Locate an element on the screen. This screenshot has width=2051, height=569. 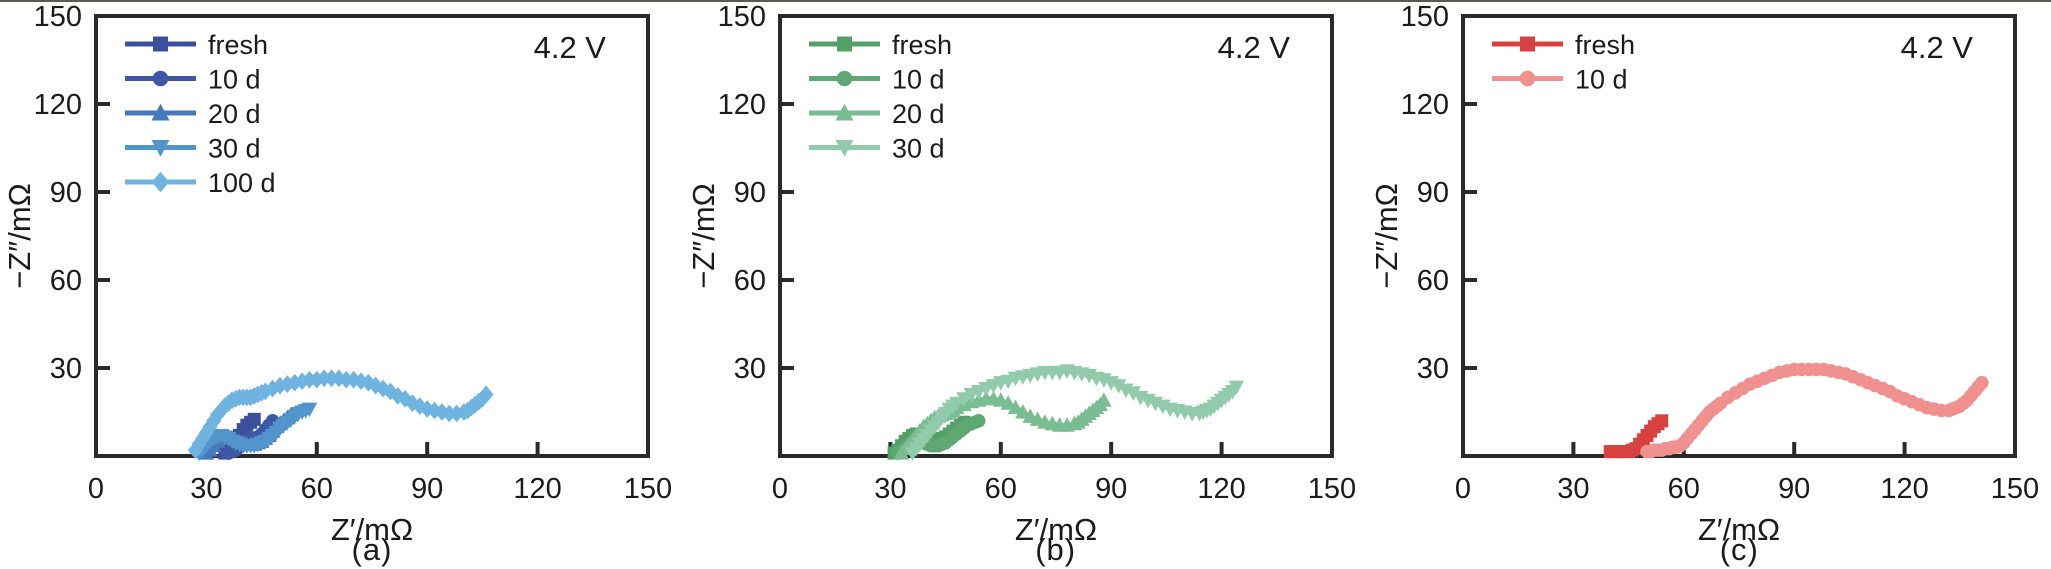
legend-marker-triangle-down-icon is located at coordinates (160, 148).